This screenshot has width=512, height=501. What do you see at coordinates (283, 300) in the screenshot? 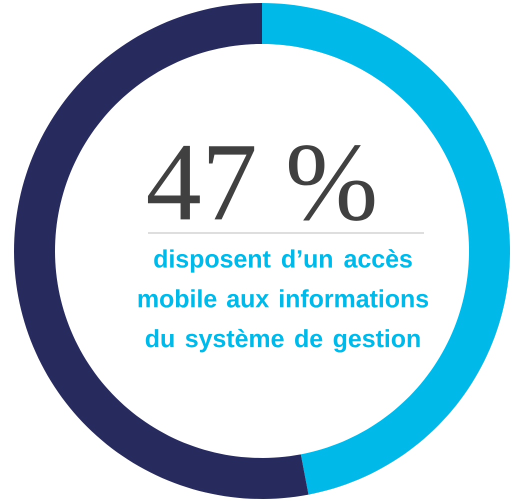
I see `text: disposent d’un accès mobile aux informations du système de gestion` at bounding box center [283, 300].